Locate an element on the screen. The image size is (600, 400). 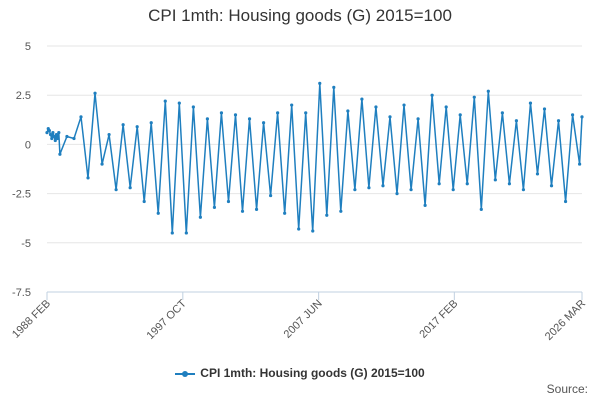
x-tick-label: 2007 JUN is located at coordinates (303, 319).